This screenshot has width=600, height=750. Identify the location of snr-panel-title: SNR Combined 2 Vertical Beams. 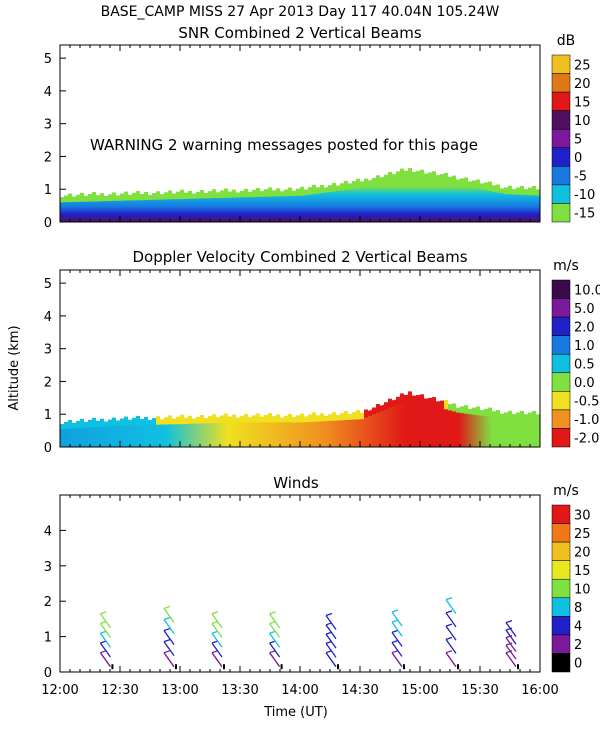
(299, 33).